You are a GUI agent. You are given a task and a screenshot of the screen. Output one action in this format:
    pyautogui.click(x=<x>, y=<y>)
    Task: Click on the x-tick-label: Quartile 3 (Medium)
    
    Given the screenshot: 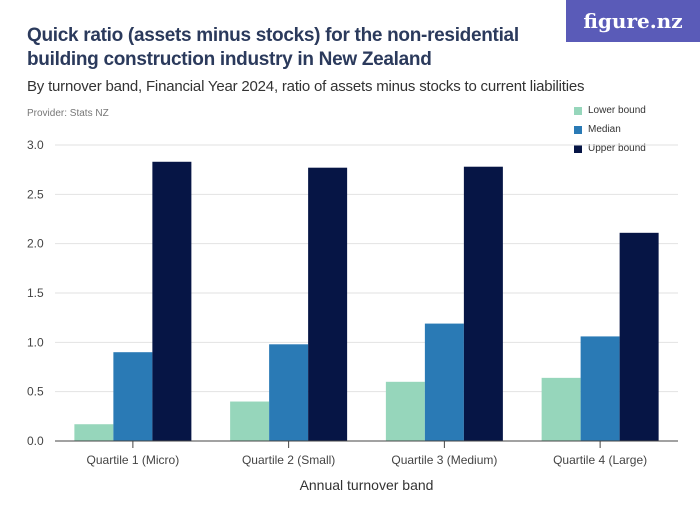 What is the action you would take?
    pyautogui.click(x=444, y=460)
    